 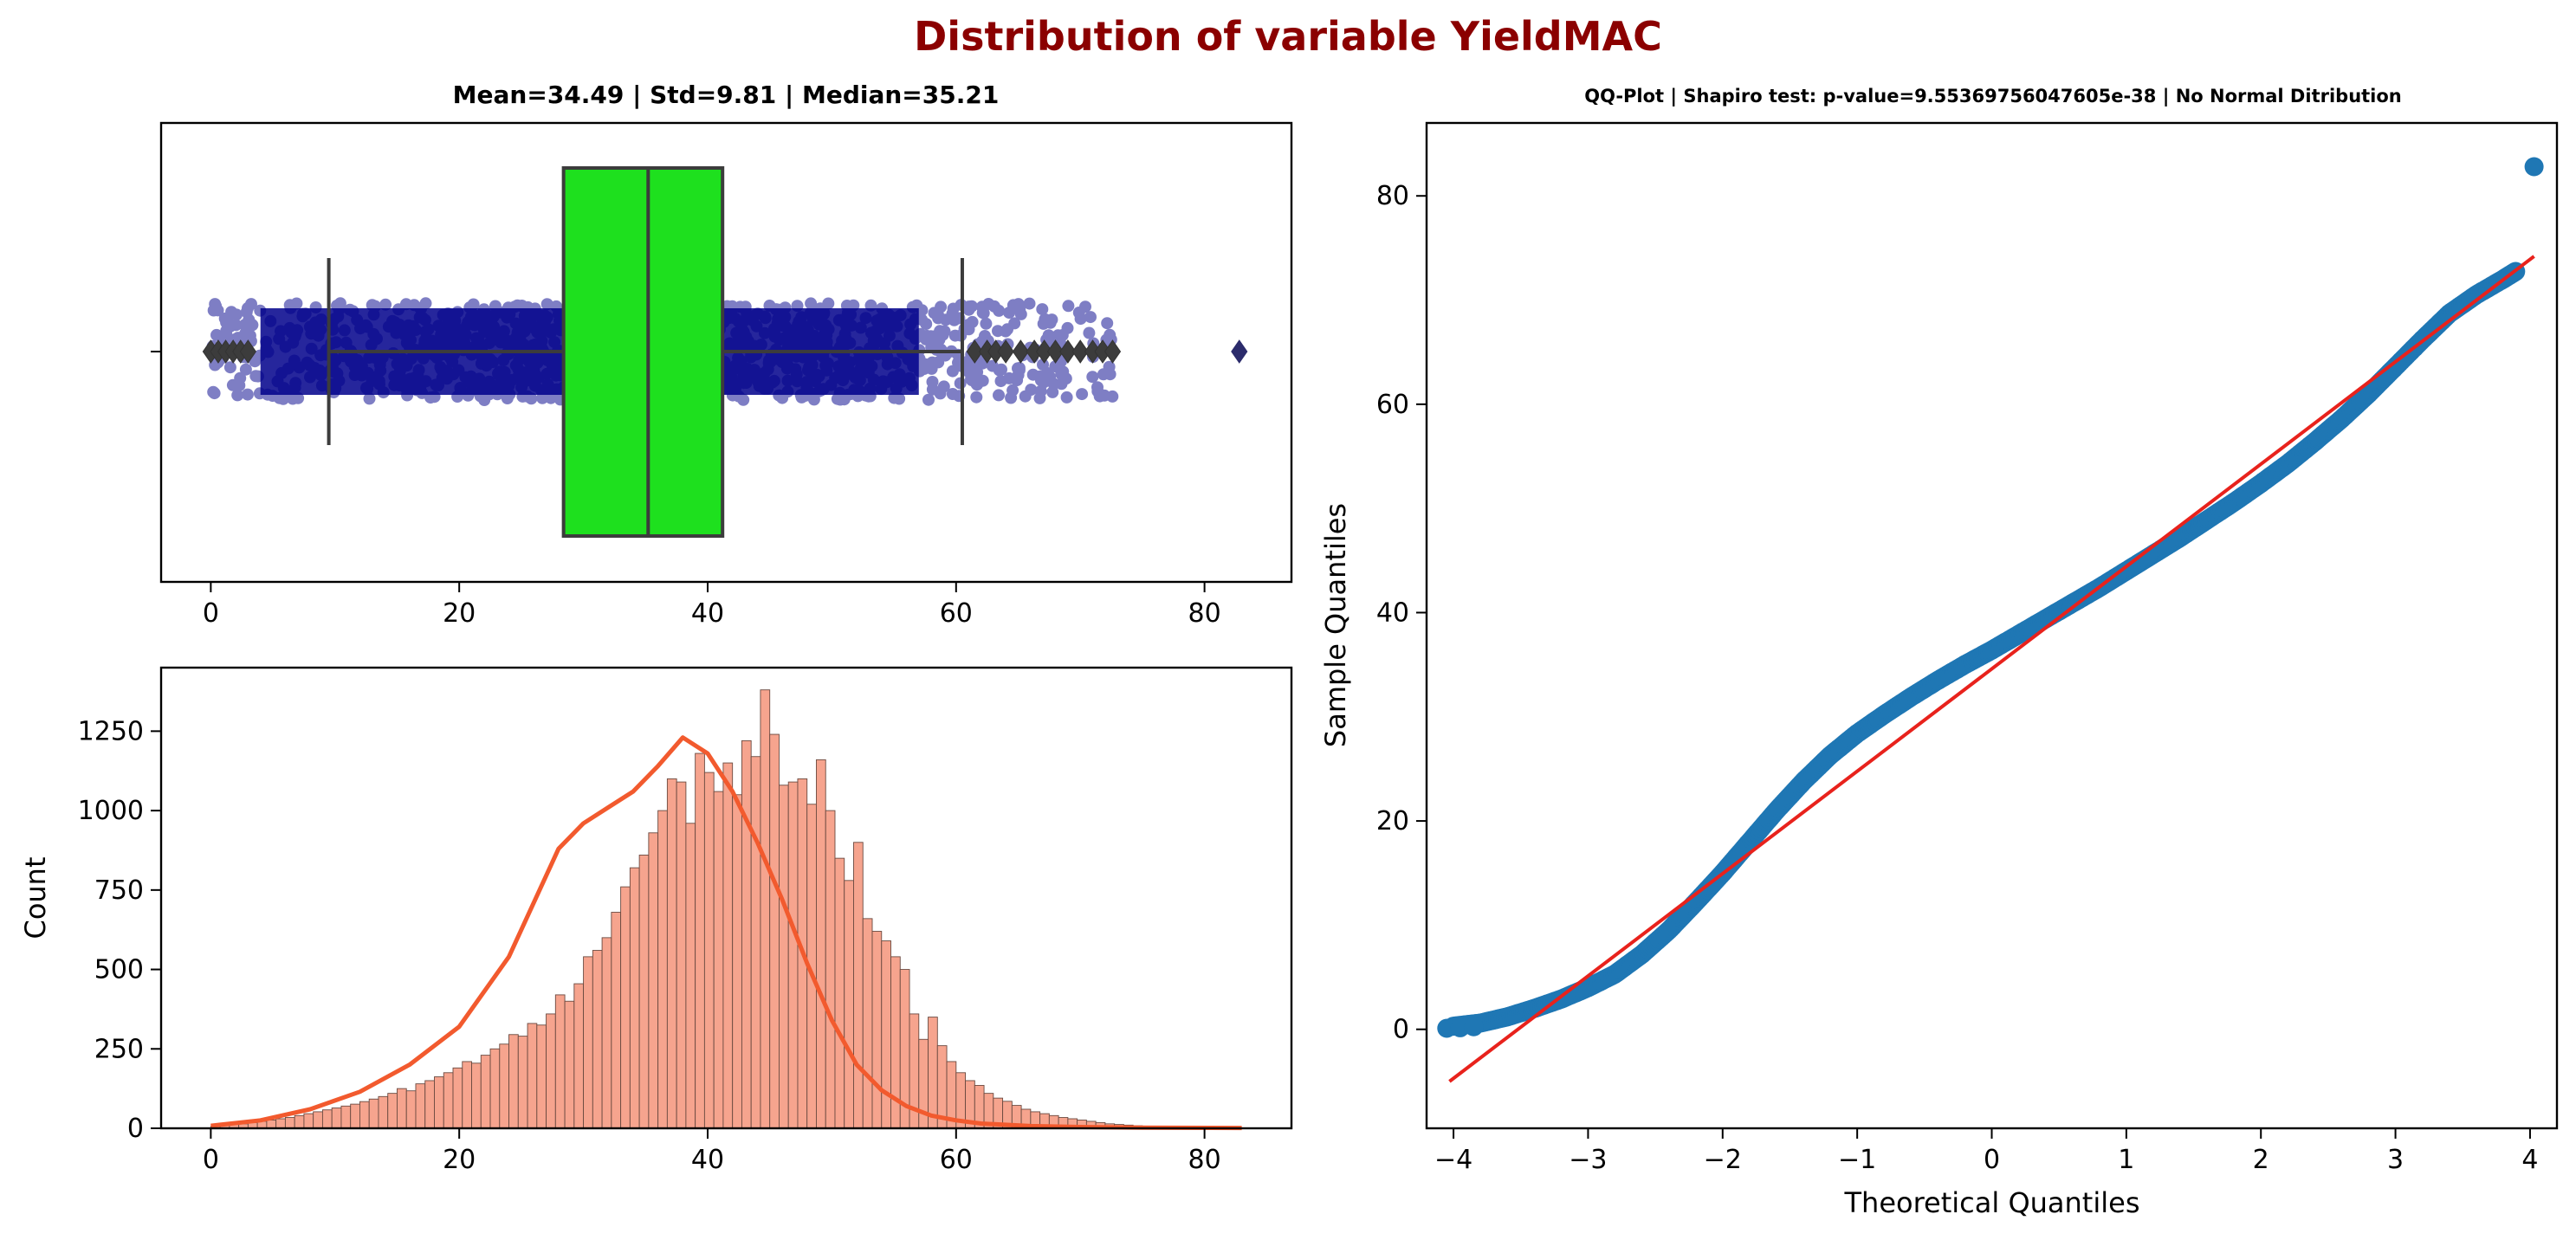 I want to click on x-tick-label: 40, so click(x=707, y=613).